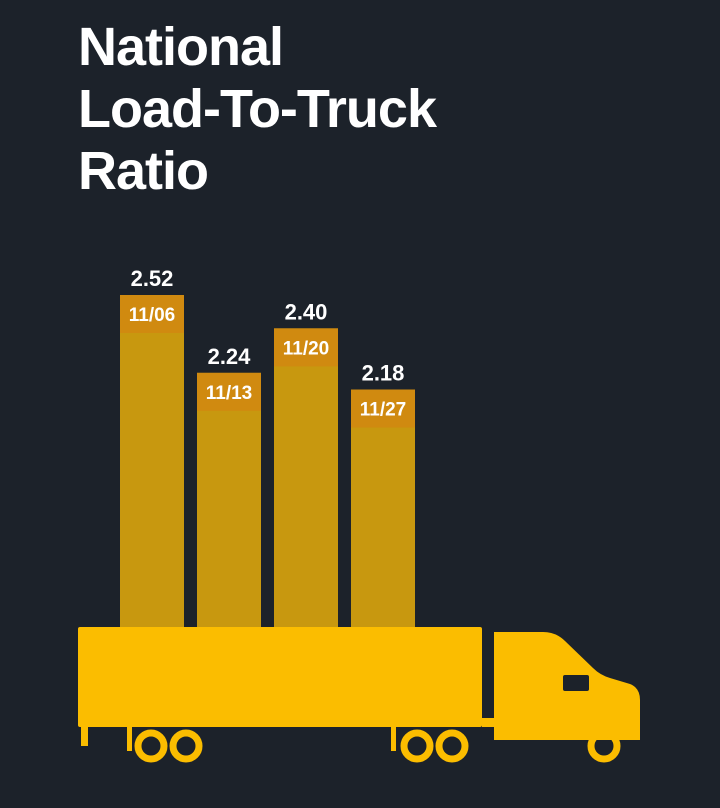 This screenshot has height=808, width=720. Describe the element at coordinates (280, 677) in the screenshot. I see `truck-trailer` at that location.